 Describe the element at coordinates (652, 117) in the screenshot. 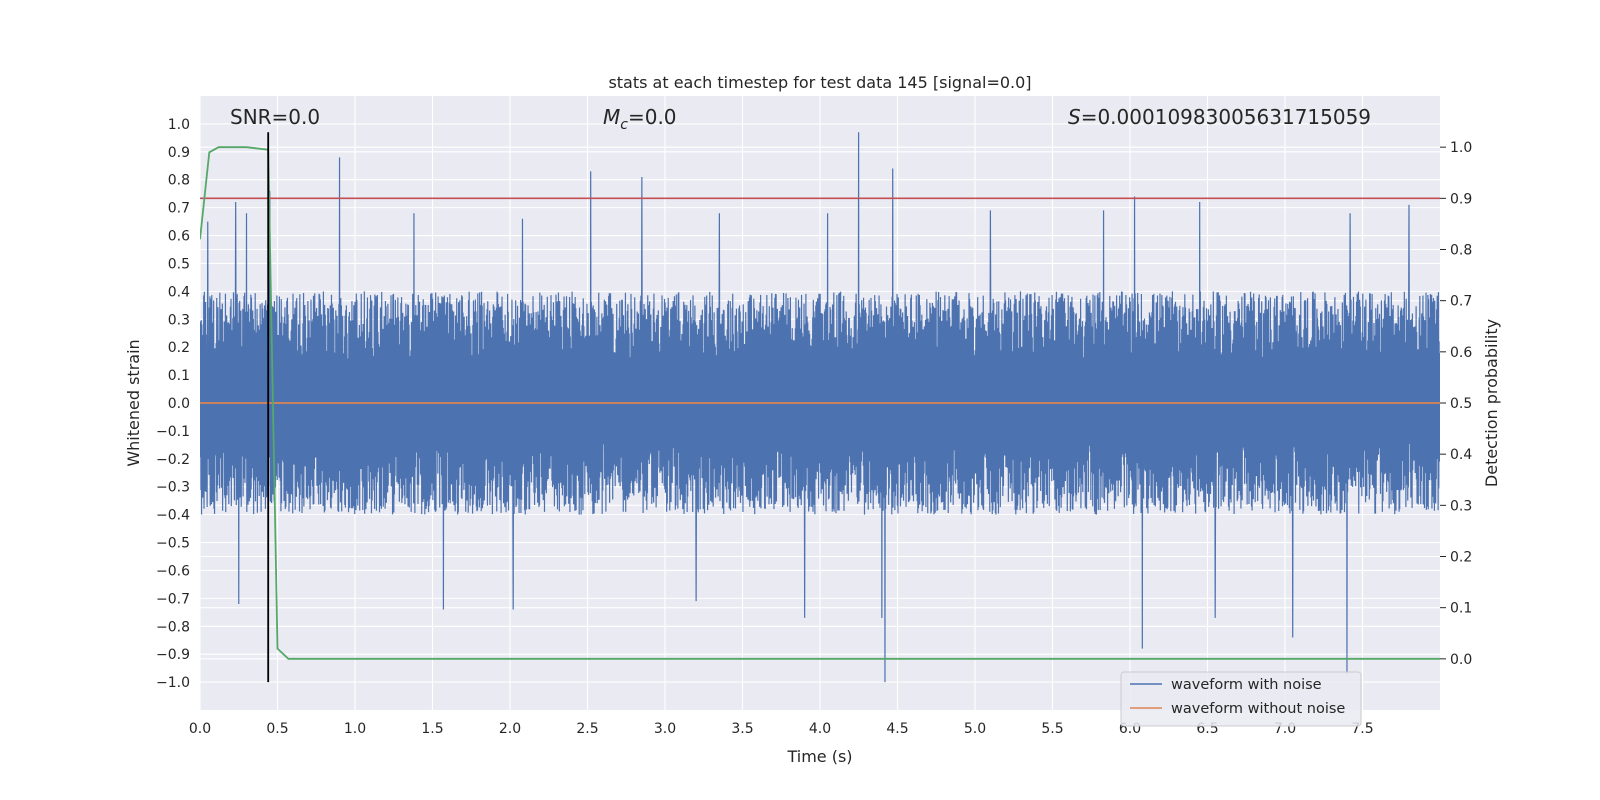

I see `mc-value: =0.0` at that location.